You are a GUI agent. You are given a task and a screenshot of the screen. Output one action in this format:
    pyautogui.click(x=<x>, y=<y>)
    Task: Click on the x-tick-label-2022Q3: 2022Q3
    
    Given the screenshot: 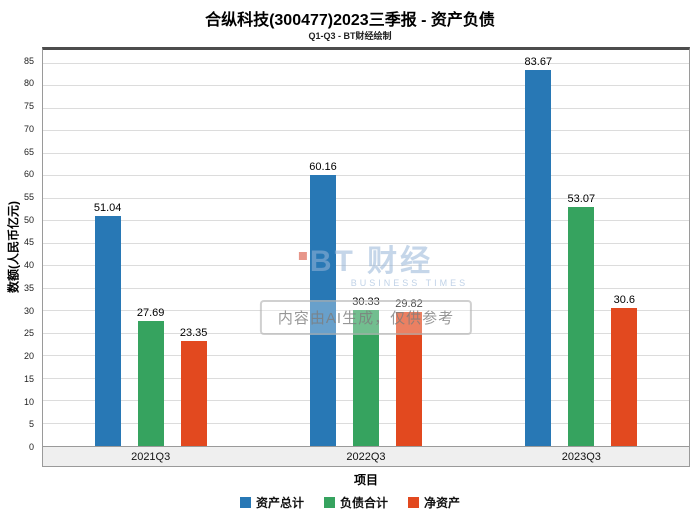 What is the action you would take?
    pyautogui.click(x=366, y=456)
    